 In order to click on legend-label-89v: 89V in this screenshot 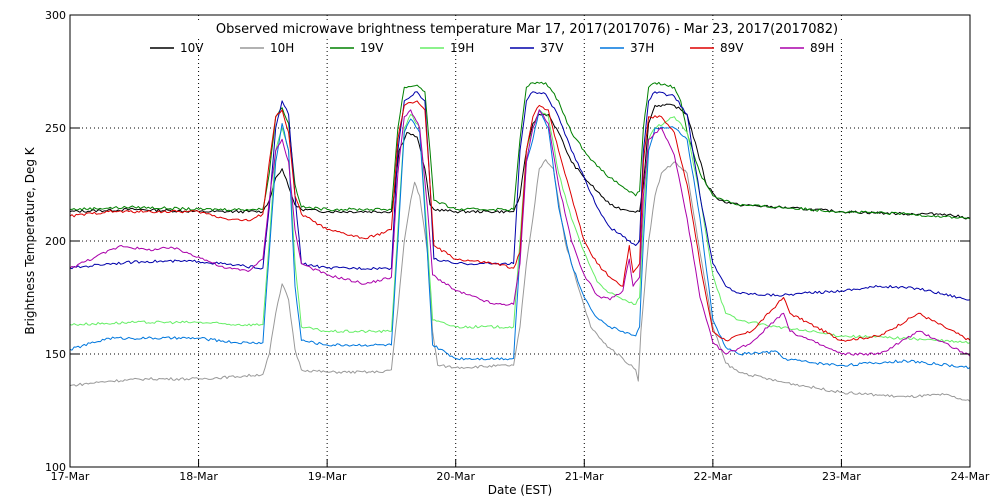, I will do `click(732, 48)`.